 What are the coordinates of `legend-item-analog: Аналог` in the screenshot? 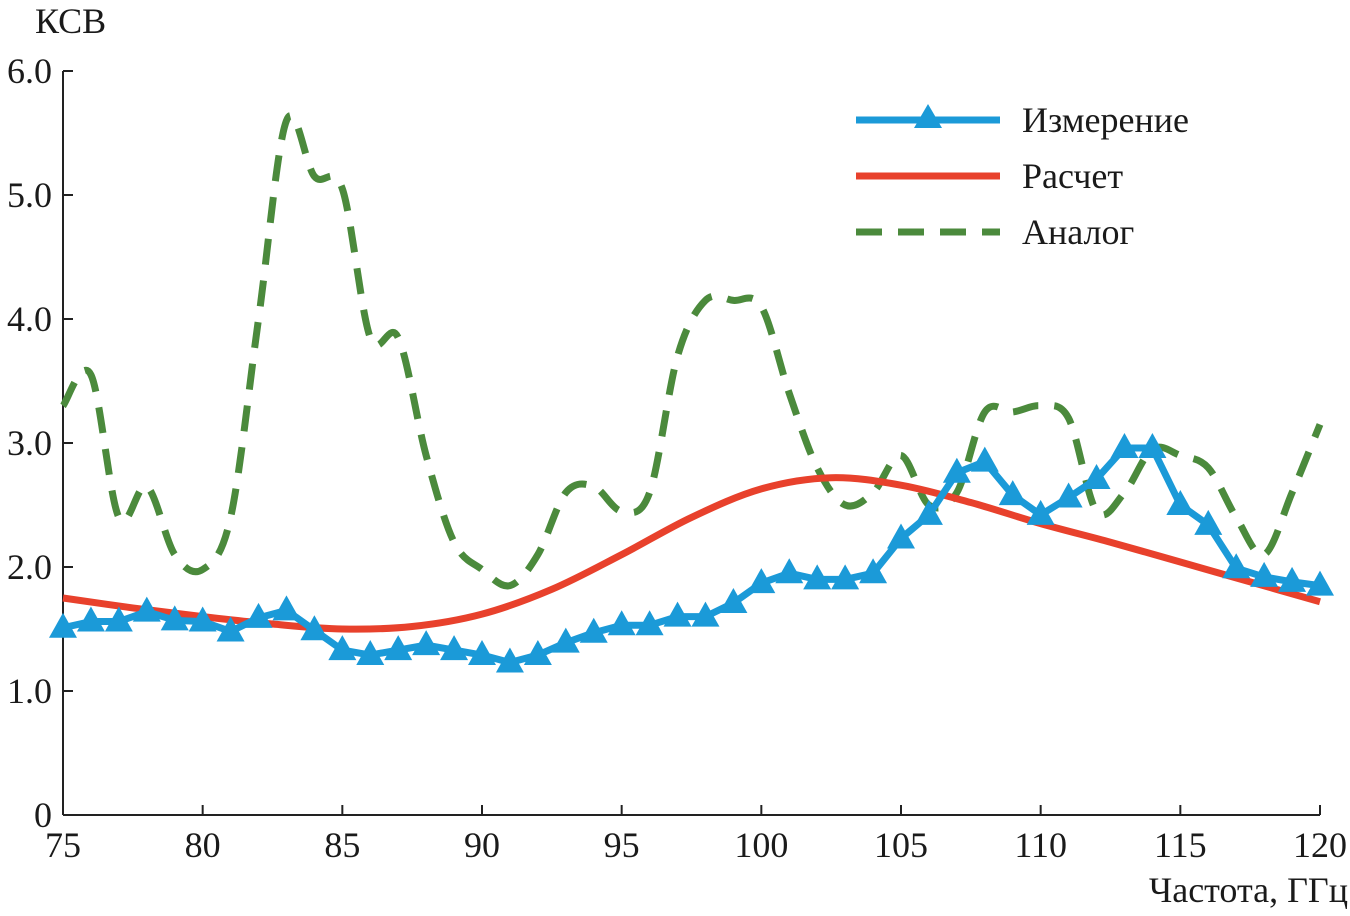 It's located at (995, 232).